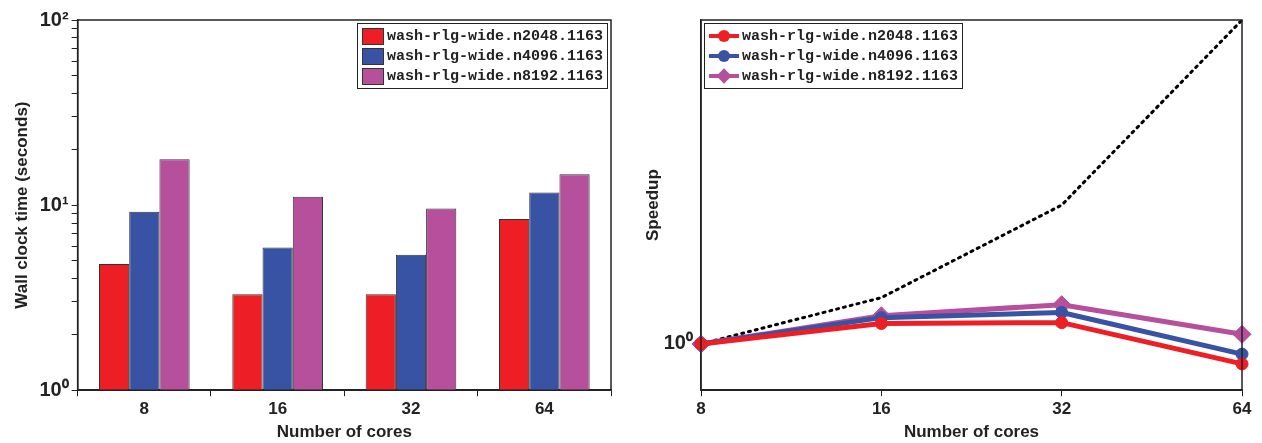 Image resolution: width=1262 pixels, height=443 pixels. I want to click on y-tick-label: 10¹, so click(54, 203).